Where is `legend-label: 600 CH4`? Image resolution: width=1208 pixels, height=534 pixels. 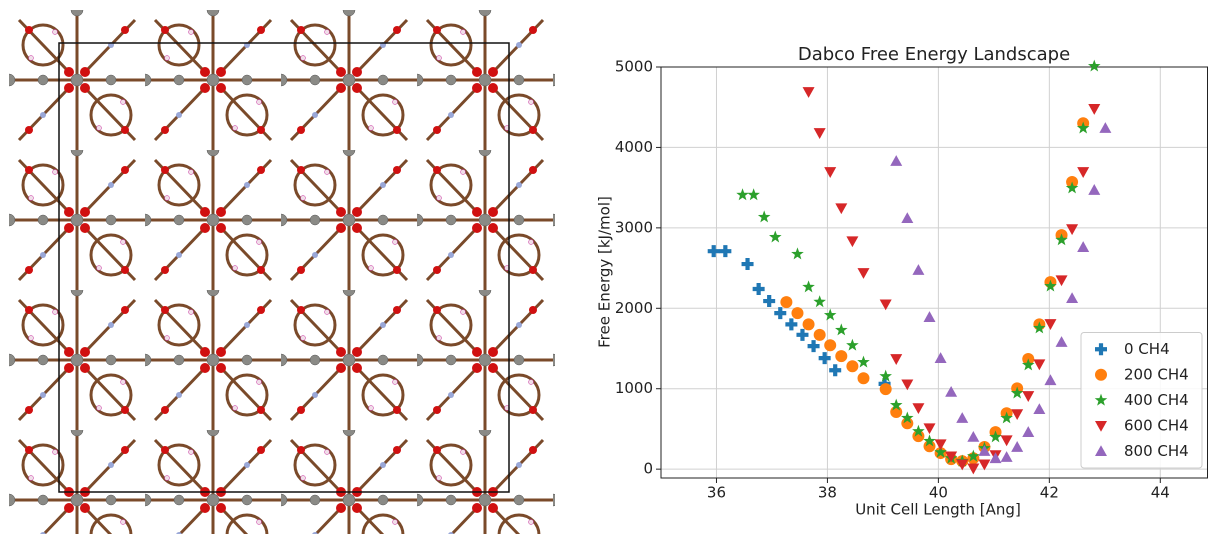
legend-label: 600 CH4 is located at coordinates (1156, 425).